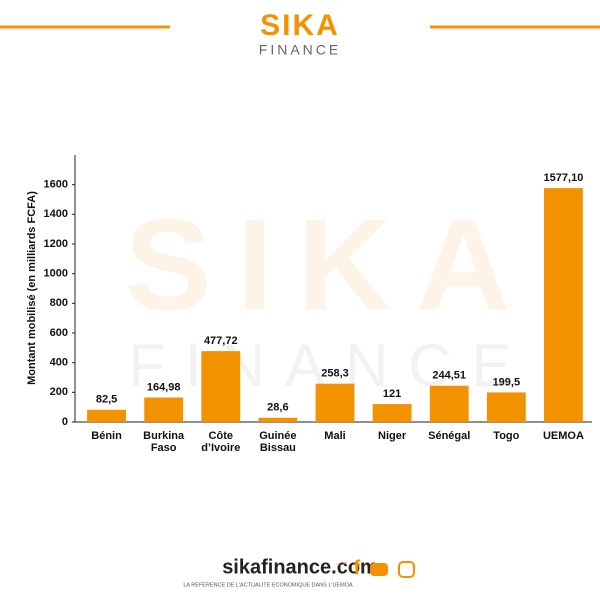 The width and height of the screenshot is (600, 600). I want to click on value-label: 258,3, so click(335, 374).